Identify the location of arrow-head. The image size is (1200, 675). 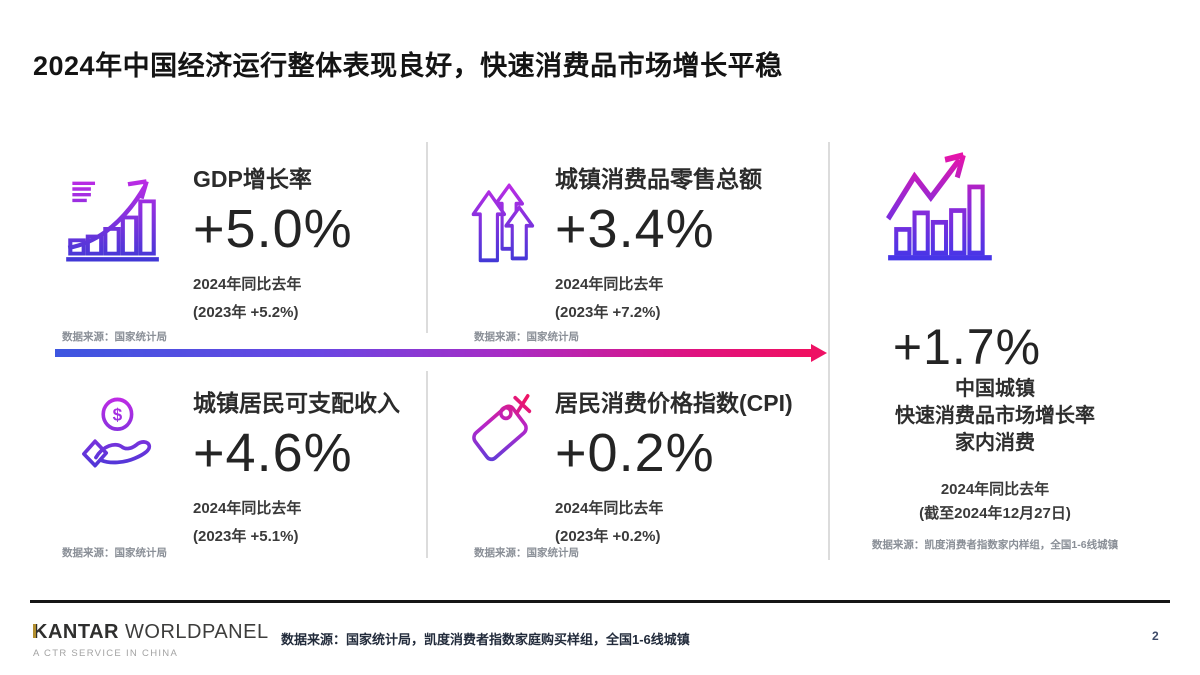
(819, 353).